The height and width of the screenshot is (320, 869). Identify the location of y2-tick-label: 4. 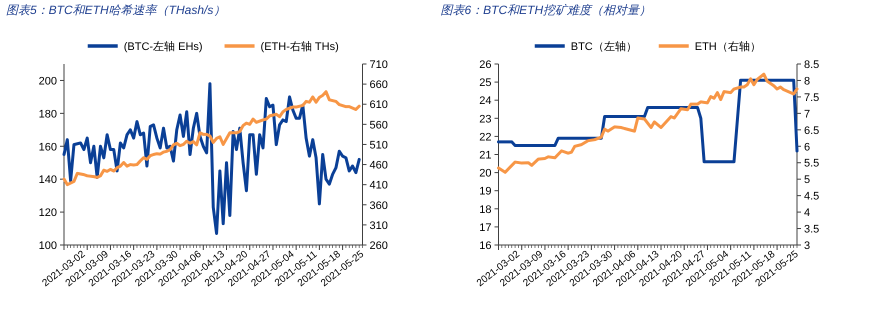
(807, 213).